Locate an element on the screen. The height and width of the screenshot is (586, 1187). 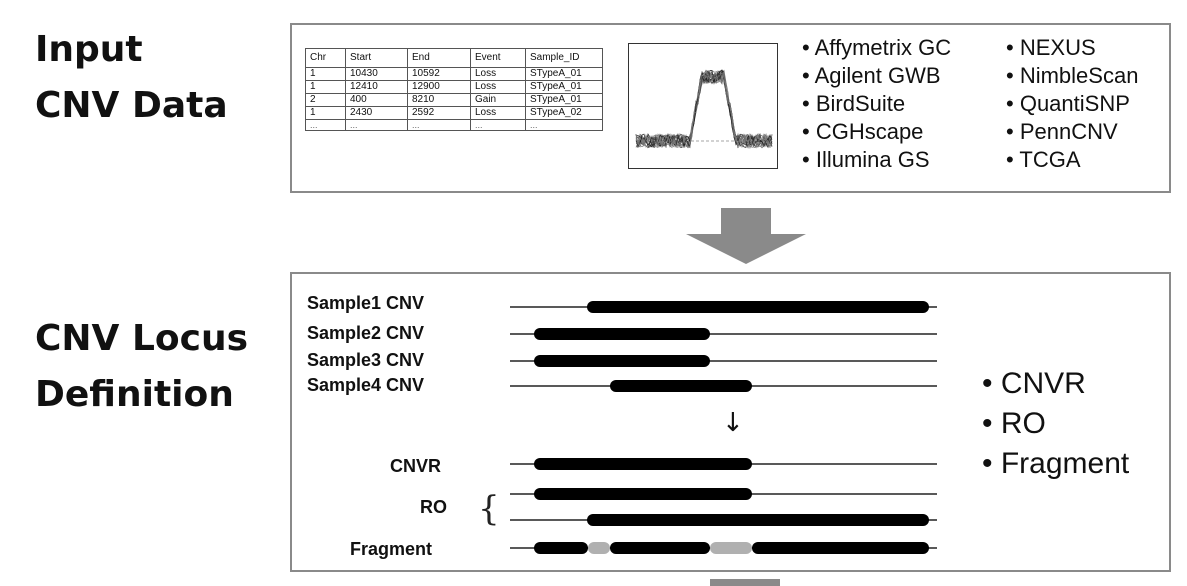
signal-plot-frame is located at coordinates (703, 106).